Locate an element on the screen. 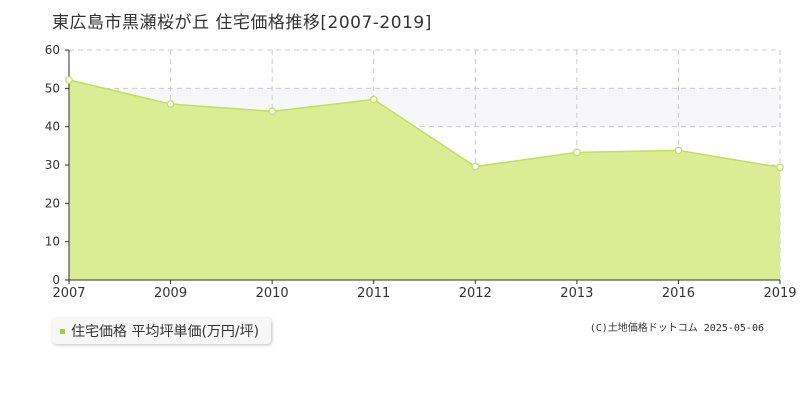 The width and height of the screenshot is (800, 400). x-tick-label: 2011 is located at coordinates (373, 293).